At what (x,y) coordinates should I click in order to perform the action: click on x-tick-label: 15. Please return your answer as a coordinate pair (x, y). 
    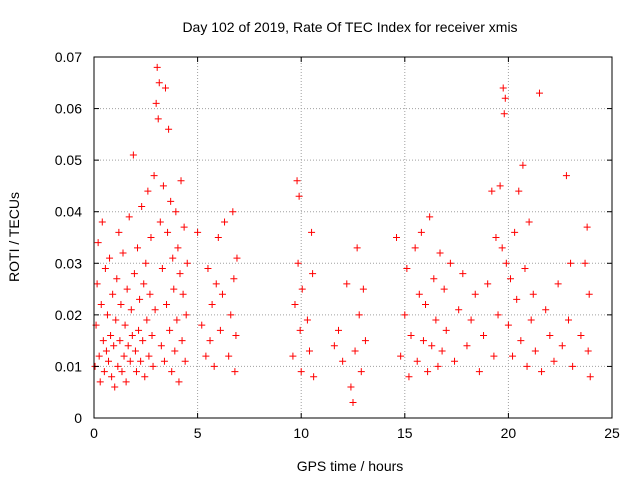
    Looking at the image, I should click on (405, 433).